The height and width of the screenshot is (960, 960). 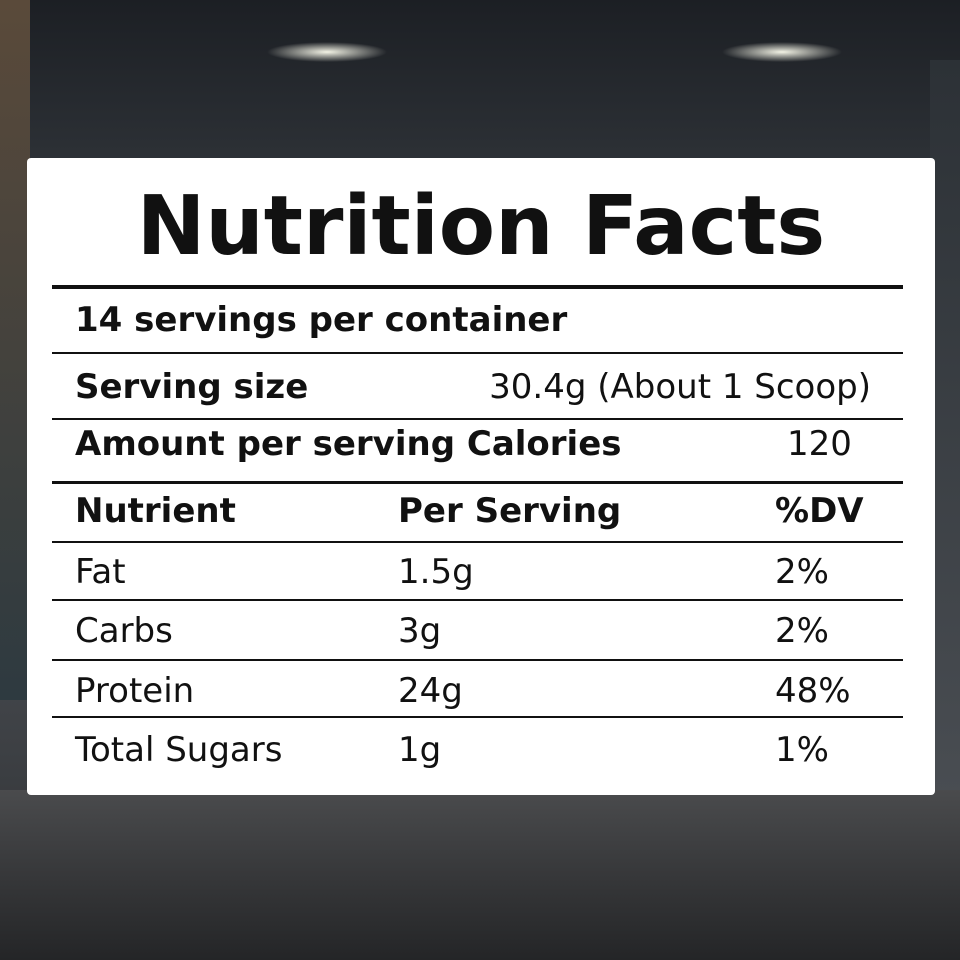 I want to click on serving-size-value: 30.4g (About 1 Scoop), so click(x=680, y=387).